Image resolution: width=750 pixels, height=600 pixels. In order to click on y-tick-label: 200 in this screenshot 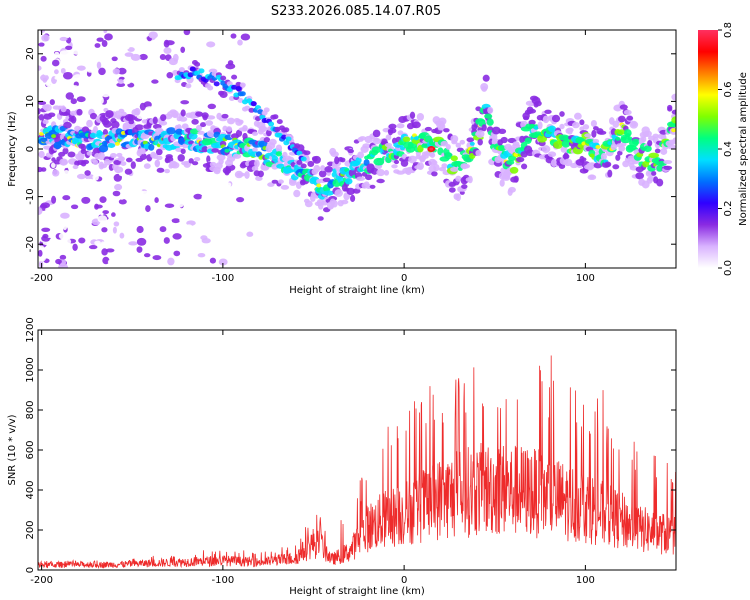, I will do `click(30, 529)`.